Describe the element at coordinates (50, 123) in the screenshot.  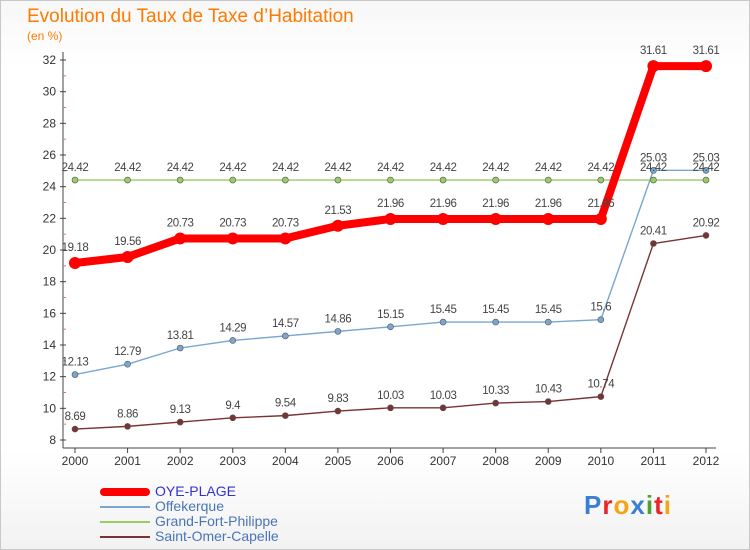
I see `y-tick-label: 28` at that location.